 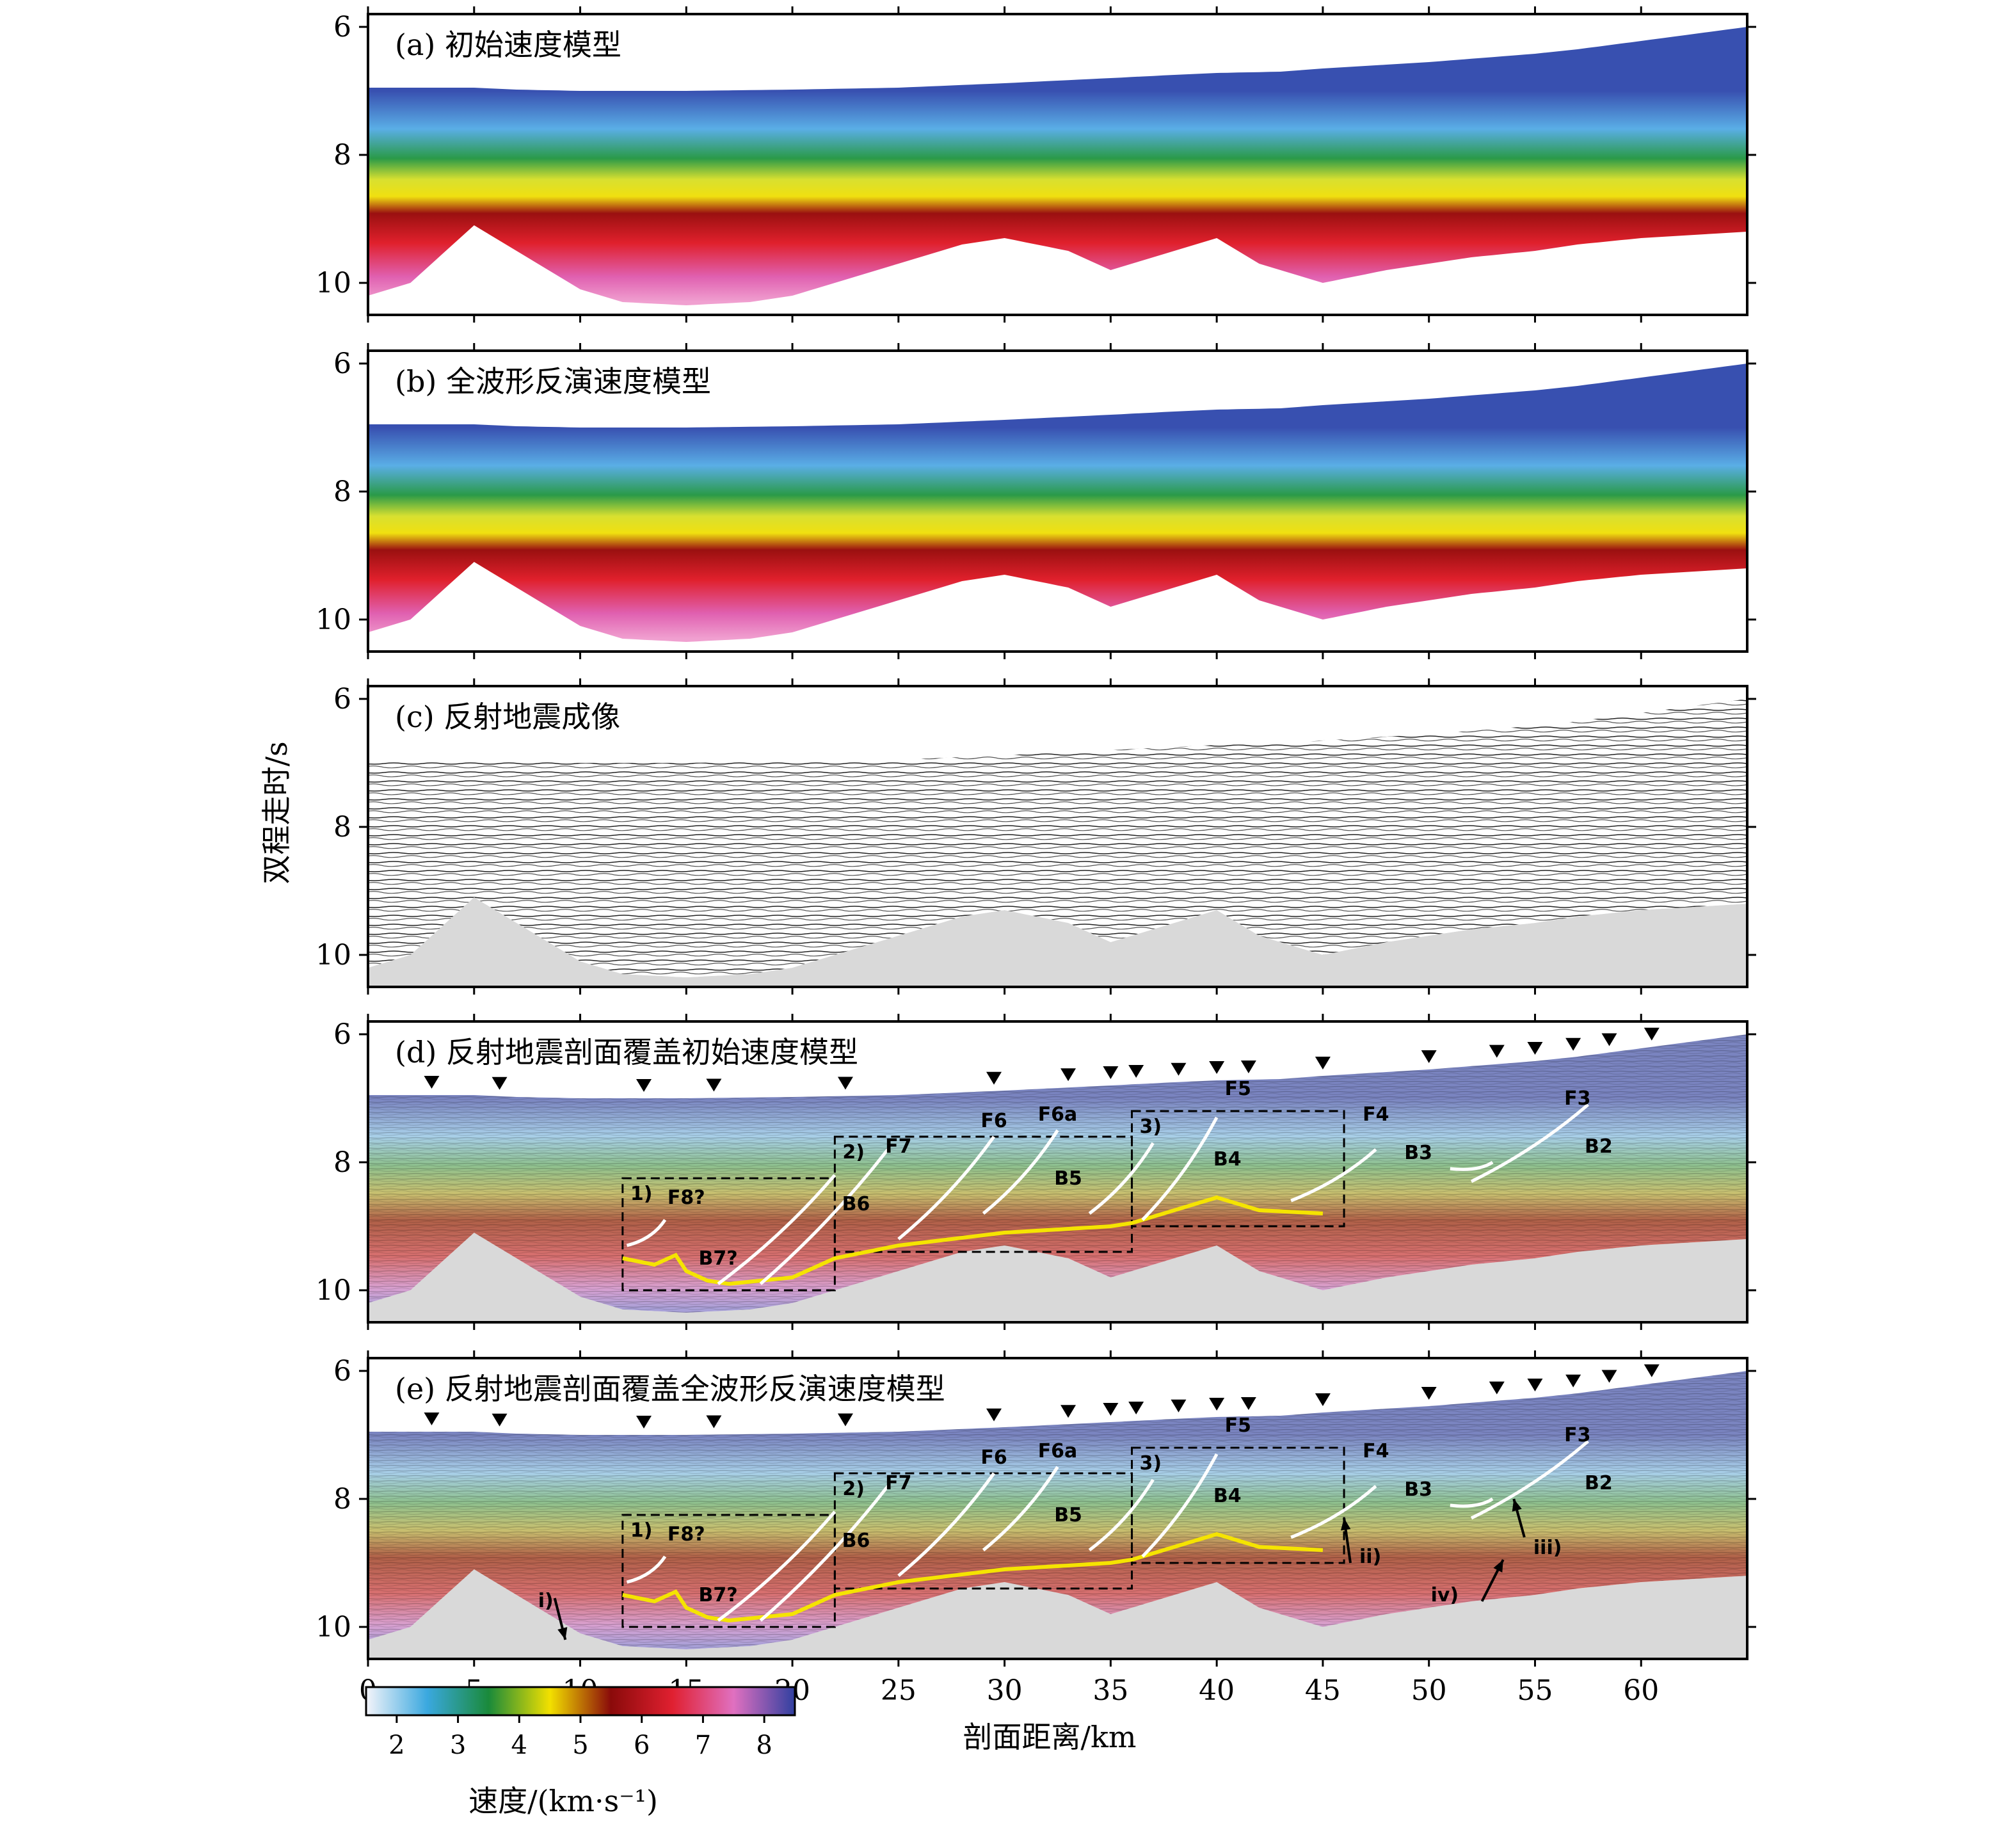 I want to click on block-label: B6, so click(x=856, y=1204).